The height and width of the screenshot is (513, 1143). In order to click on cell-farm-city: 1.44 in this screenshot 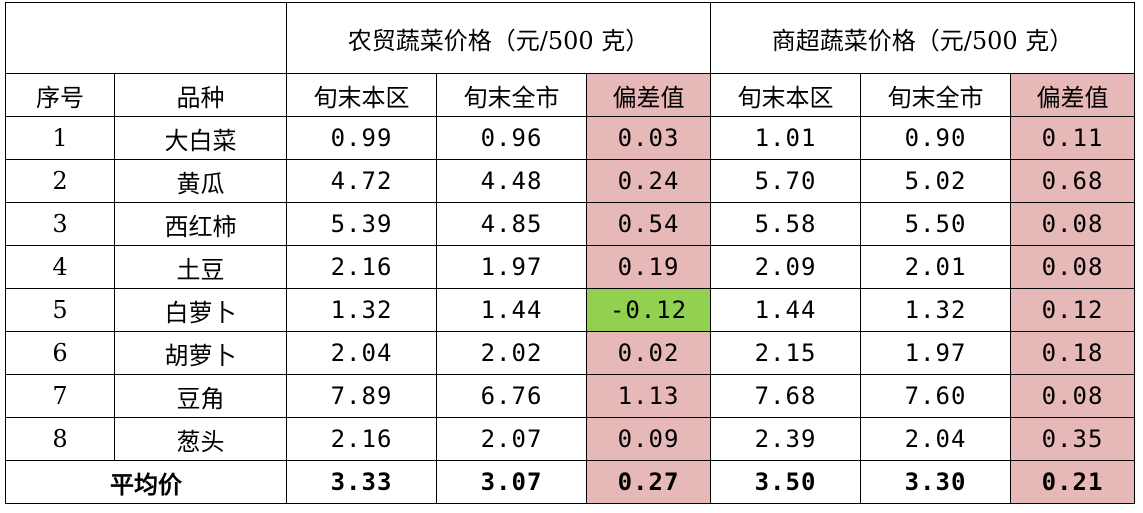, I will do `click(511, 310)`.